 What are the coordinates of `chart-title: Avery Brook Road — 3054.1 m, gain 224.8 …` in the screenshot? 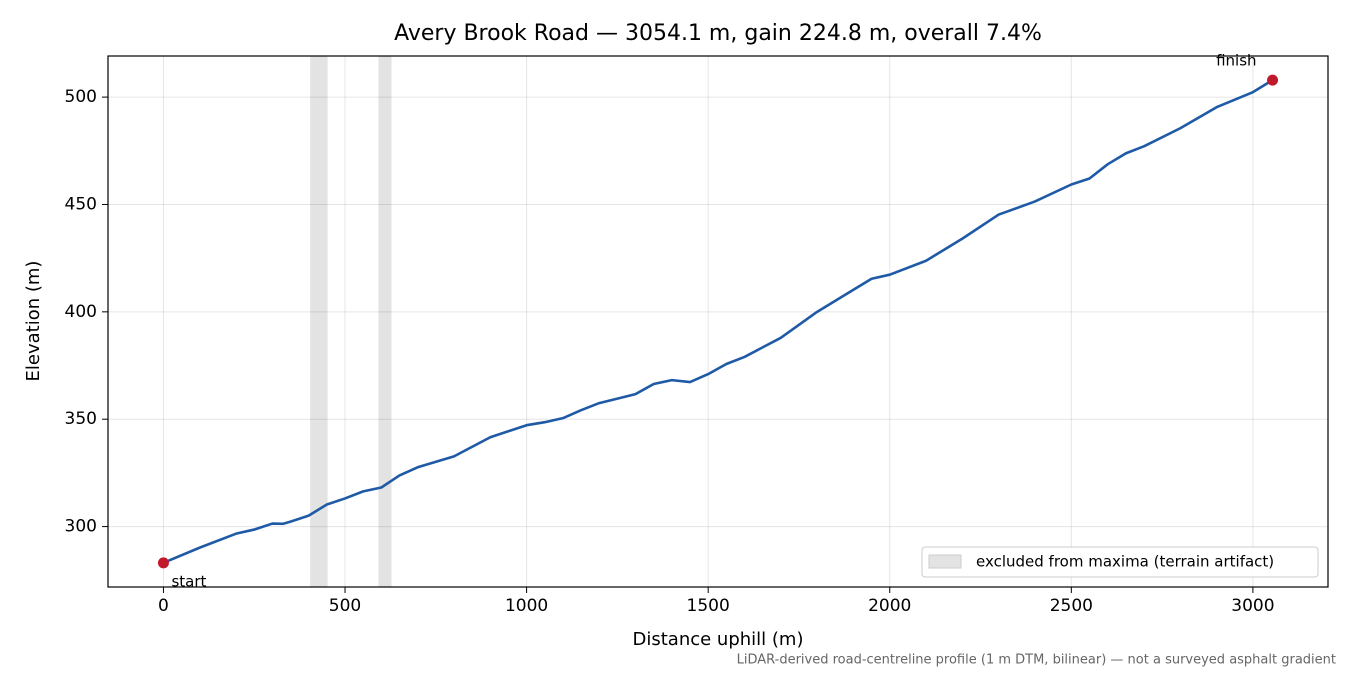 It's located at (718, 33).